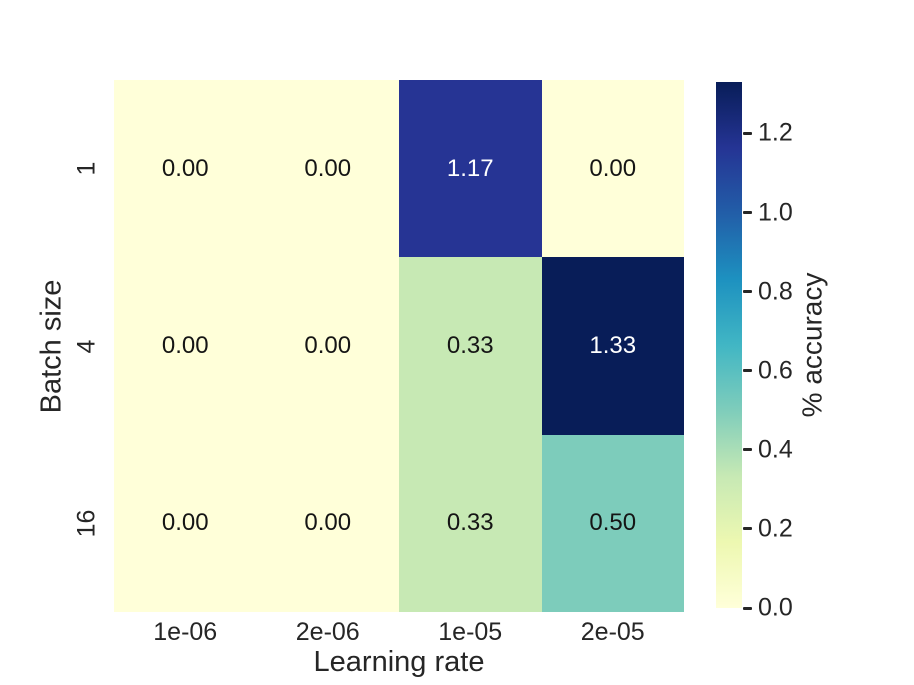  What do you see at coordinates (775, 449) in the screenshot?
I see `colorbar-tick-label-0.4: 0.4` at bounding box center [775, 449].